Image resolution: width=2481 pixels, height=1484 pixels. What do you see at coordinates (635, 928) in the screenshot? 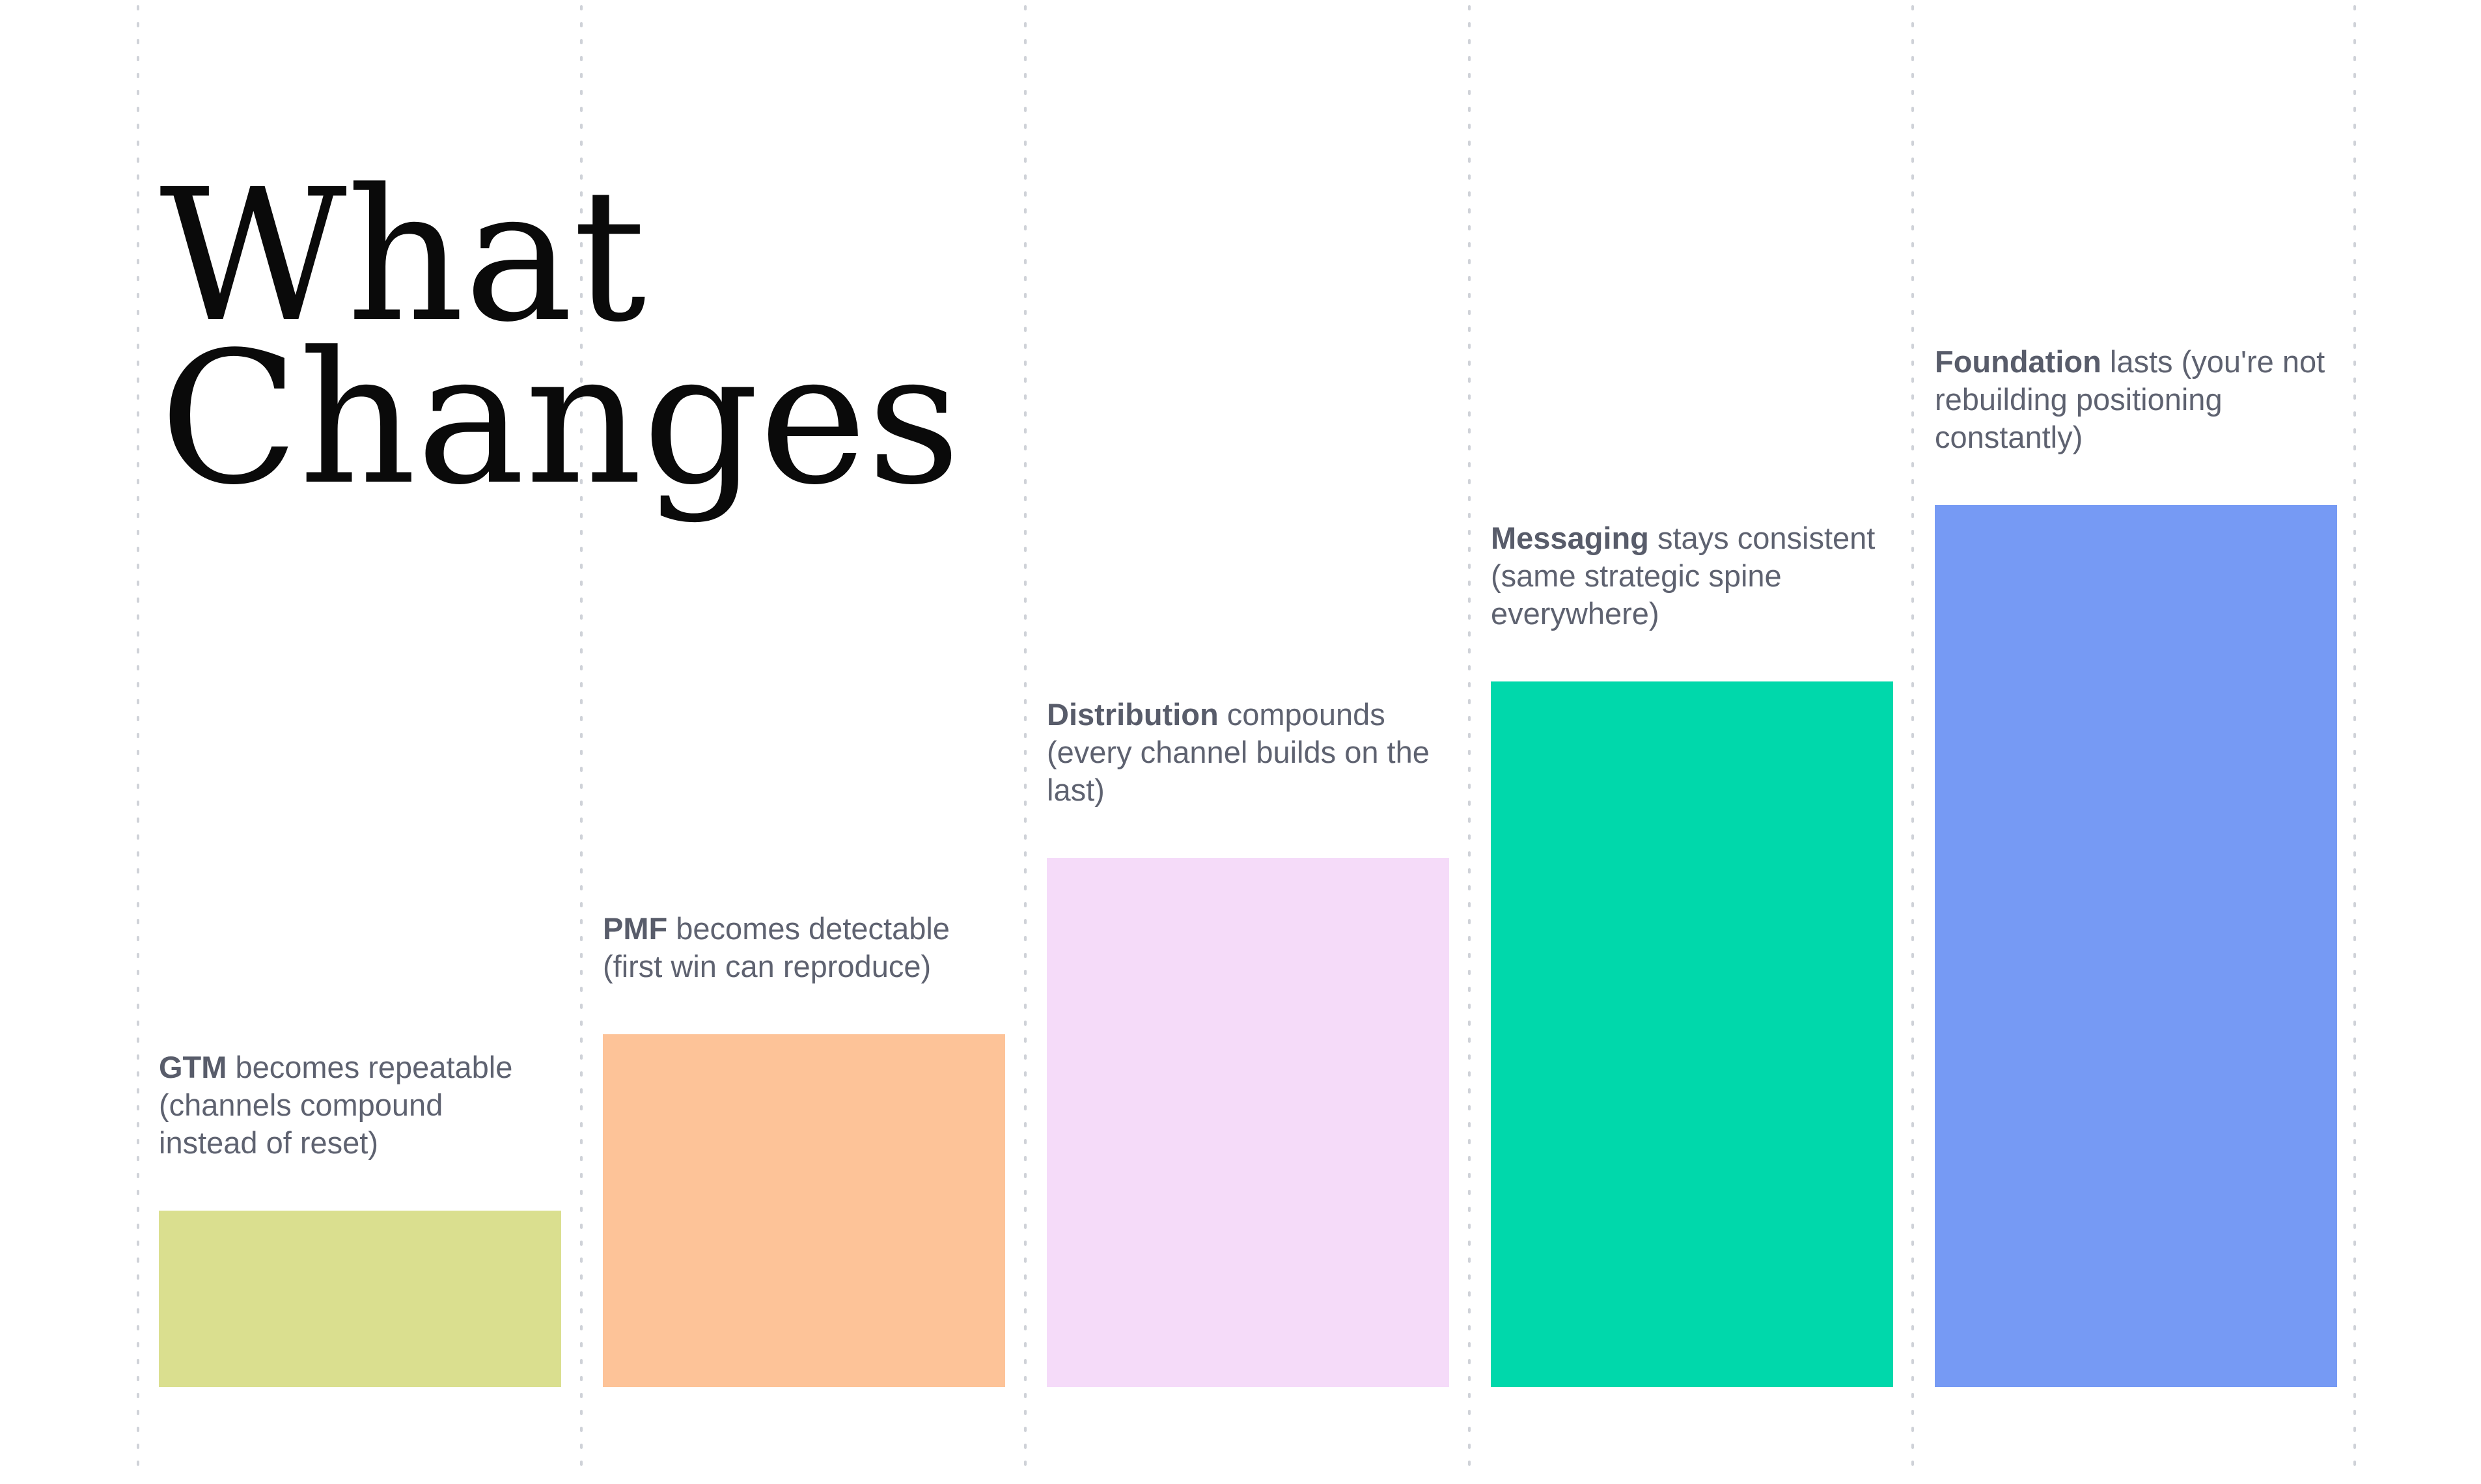
I see `bar-label-pmf-keyword: PMF` at bounding box center [635, 928].